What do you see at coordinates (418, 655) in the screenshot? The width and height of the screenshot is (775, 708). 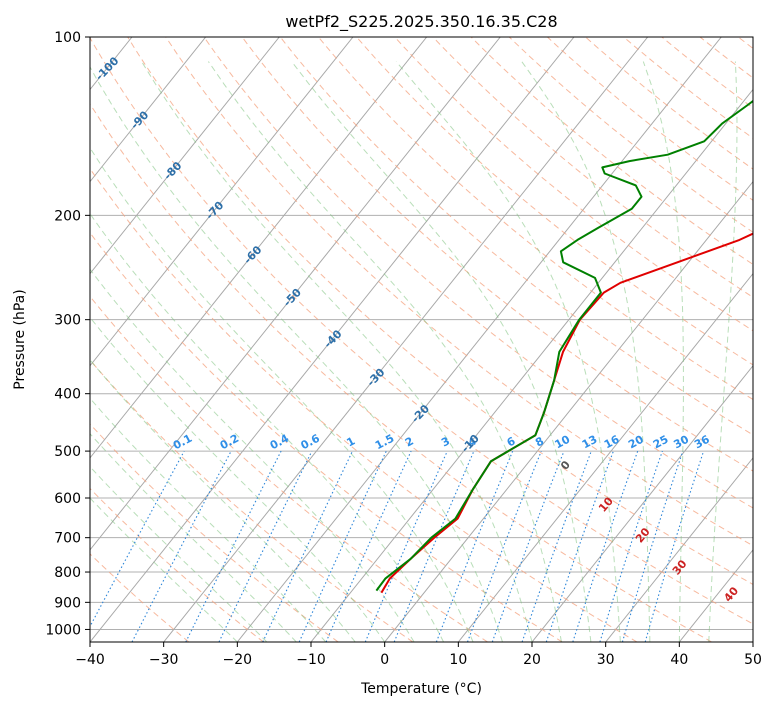 I see `x-axis: −40 −30 −20 −10 0 10 20 30 40 50` at bounding box center [418, 655].